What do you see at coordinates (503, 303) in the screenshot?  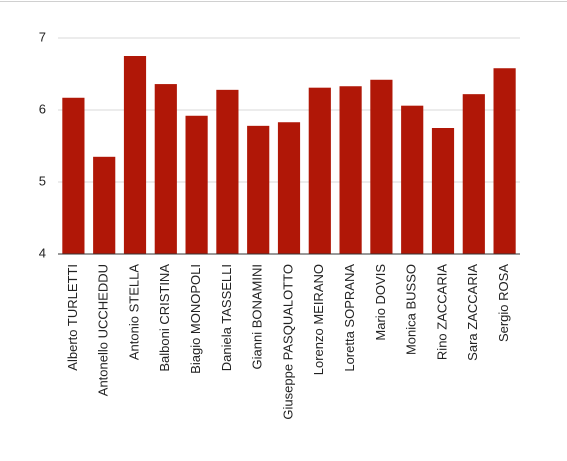 I see `x-tick-label: Sergio ROSA` at bounding box center [503, 303].